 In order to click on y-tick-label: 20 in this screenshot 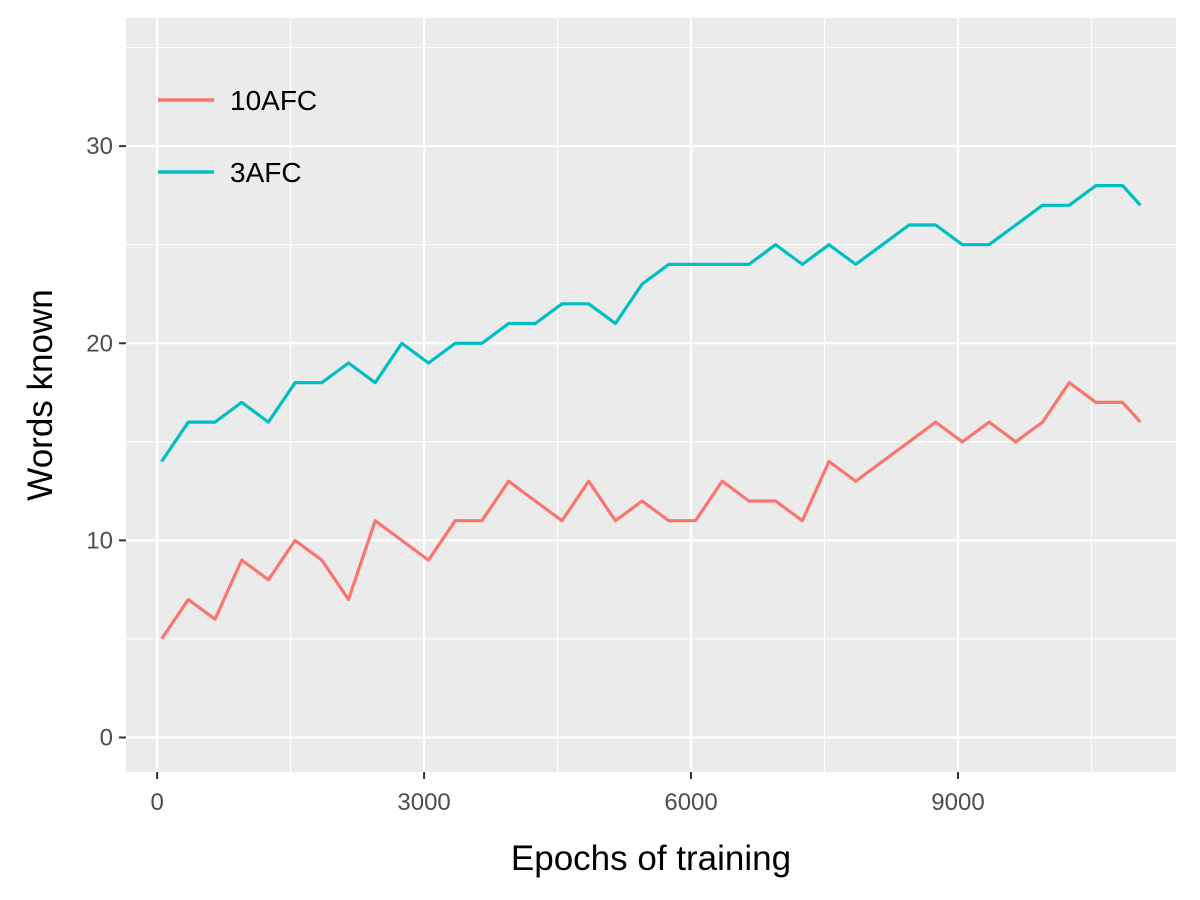, I will do `click(99, 343)`.